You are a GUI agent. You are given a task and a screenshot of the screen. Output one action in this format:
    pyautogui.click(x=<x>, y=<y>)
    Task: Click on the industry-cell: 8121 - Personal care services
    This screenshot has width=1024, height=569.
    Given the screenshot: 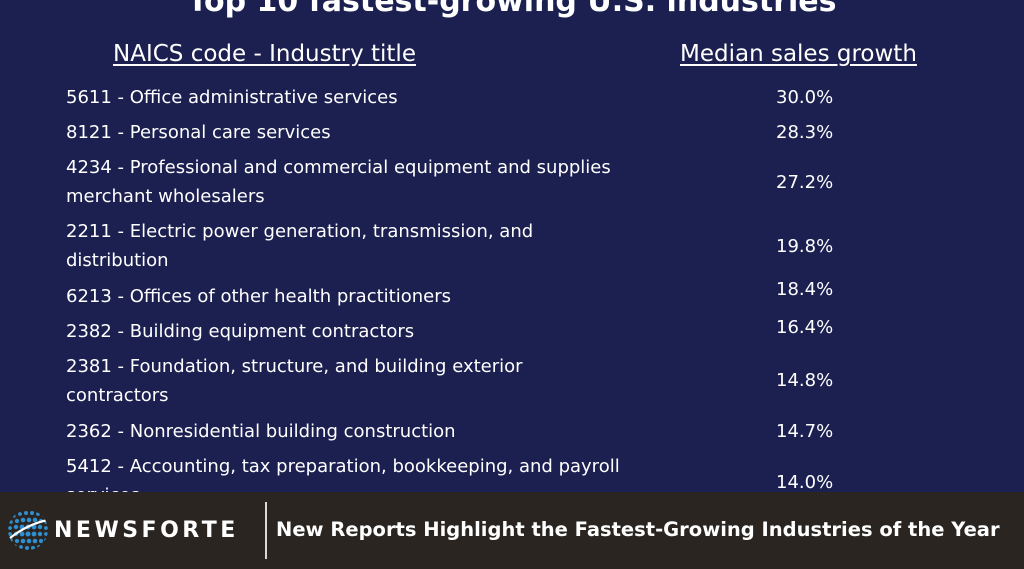 What is the action you would take?
    pyautogui.click(x=198, y=132)
    